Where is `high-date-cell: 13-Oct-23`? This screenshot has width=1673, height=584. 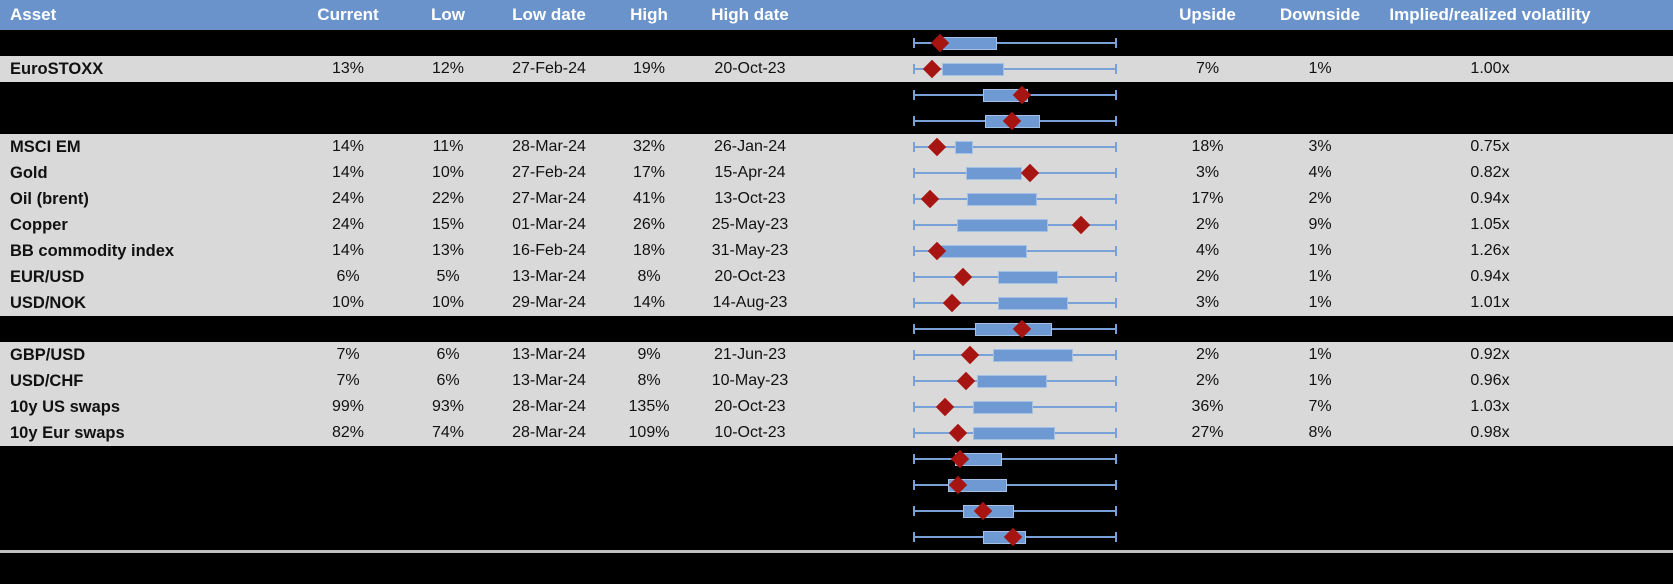 high-date-cell: 13-Oct-23 is located at coordinates (750, 198).